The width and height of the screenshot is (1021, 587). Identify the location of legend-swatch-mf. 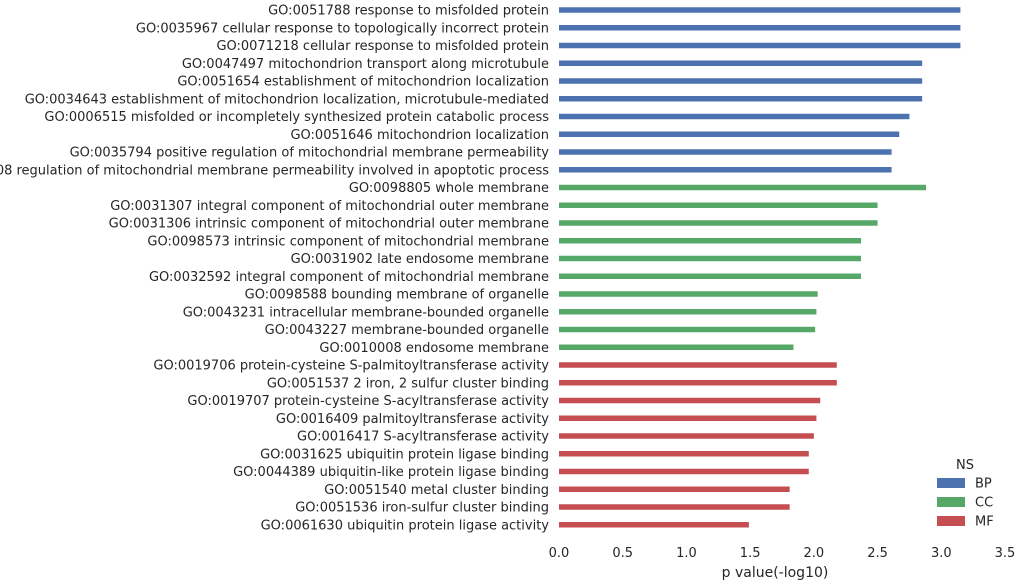
(951, 521).